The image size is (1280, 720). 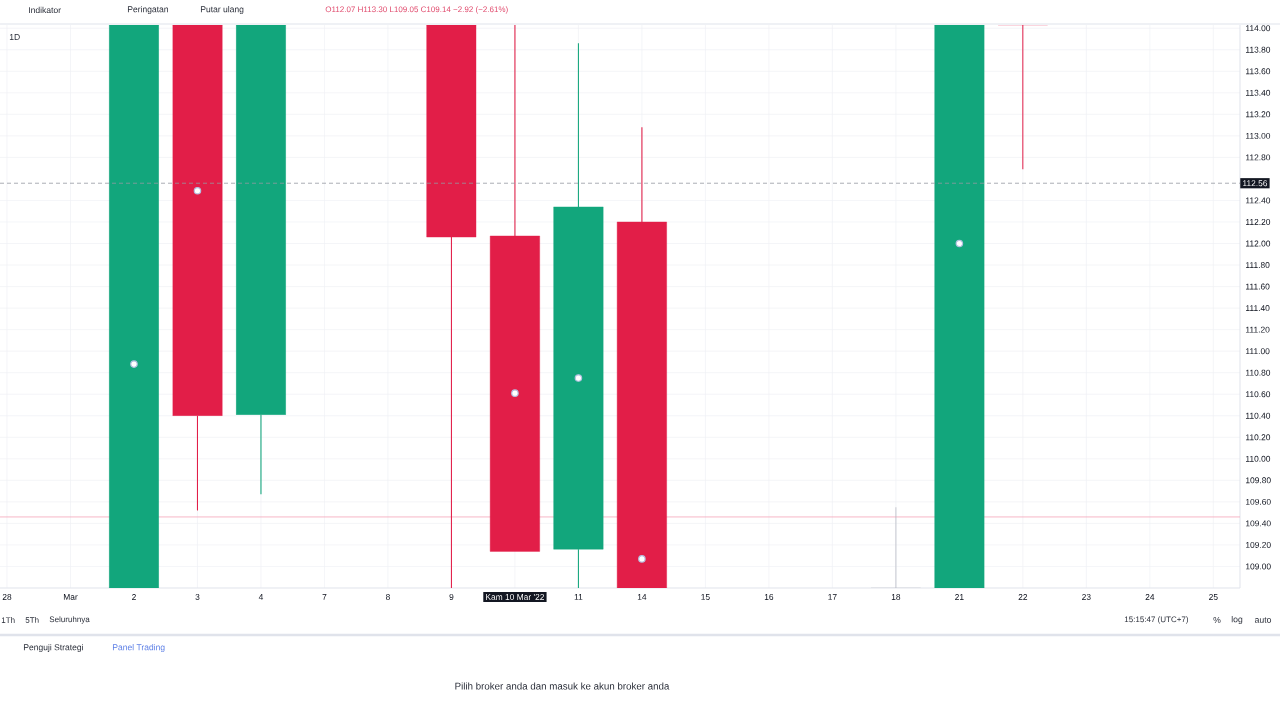 What do you see at coordinates (1258, 480) in the screenshot?
I see `y-tick-label: 109.80` at bounding box center [1258, 480].